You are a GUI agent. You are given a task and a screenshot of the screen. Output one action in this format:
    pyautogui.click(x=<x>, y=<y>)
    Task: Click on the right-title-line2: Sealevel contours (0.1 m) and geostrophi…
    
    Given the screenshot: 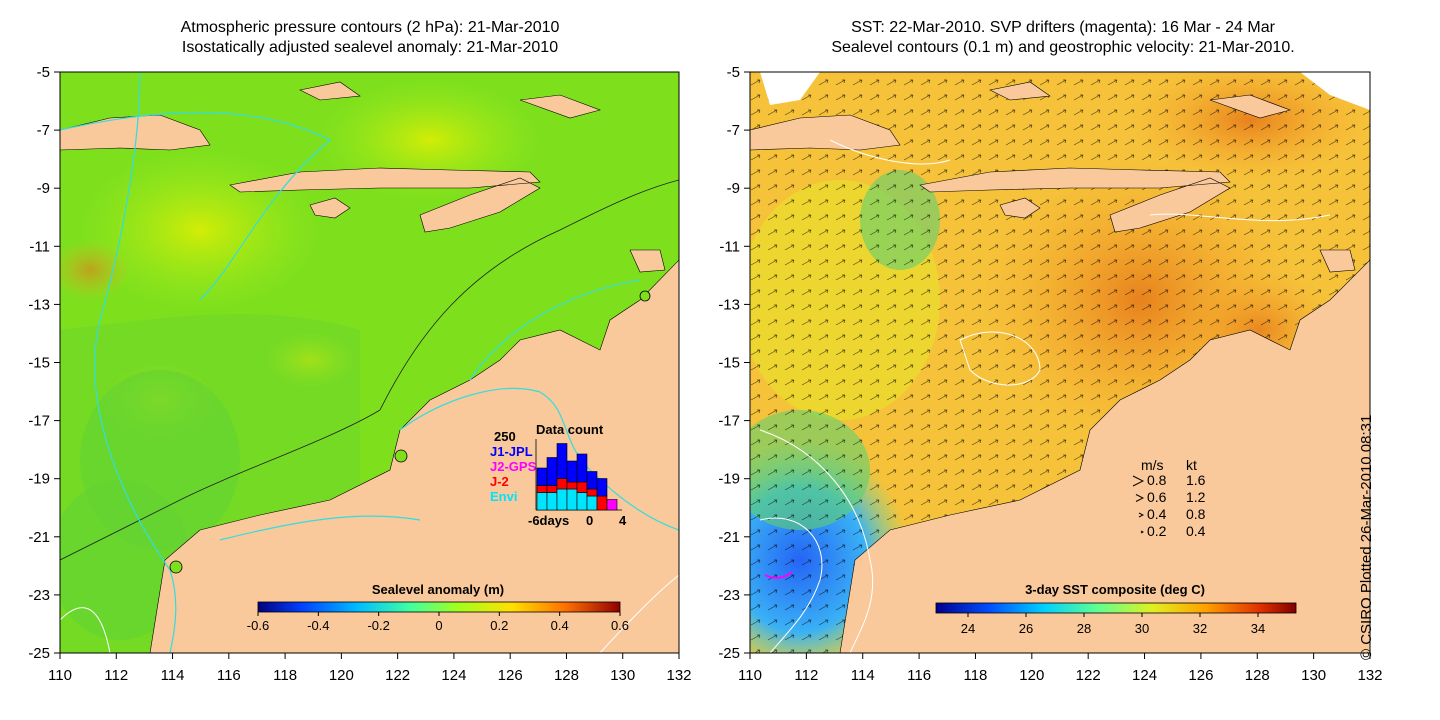 What is the action you would take?
    pyautogui.click(x=1063, y=47)
    